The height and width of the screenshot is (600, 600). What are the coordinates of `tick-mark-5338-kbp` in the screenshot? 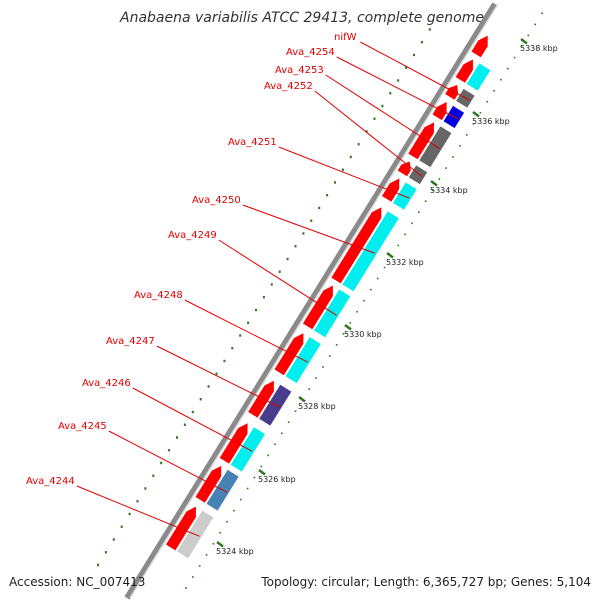 It's located at (524, 41).